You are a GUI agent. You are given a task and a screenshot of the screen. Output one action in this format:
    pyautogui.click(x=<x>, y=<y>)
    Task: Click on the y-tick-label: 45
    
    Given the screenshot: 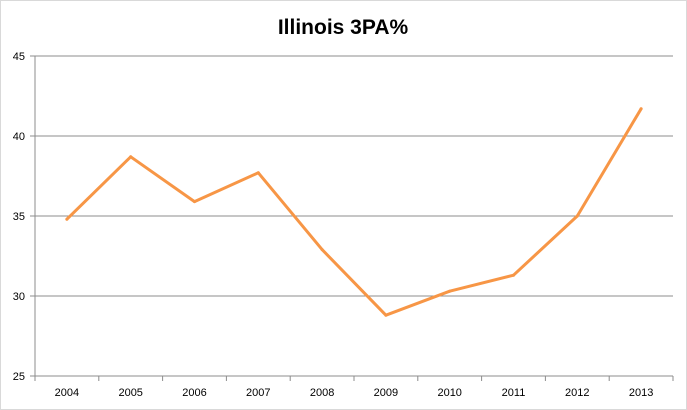 What is the action you would take?
    pyautogui.click(x=19, y=57)
    